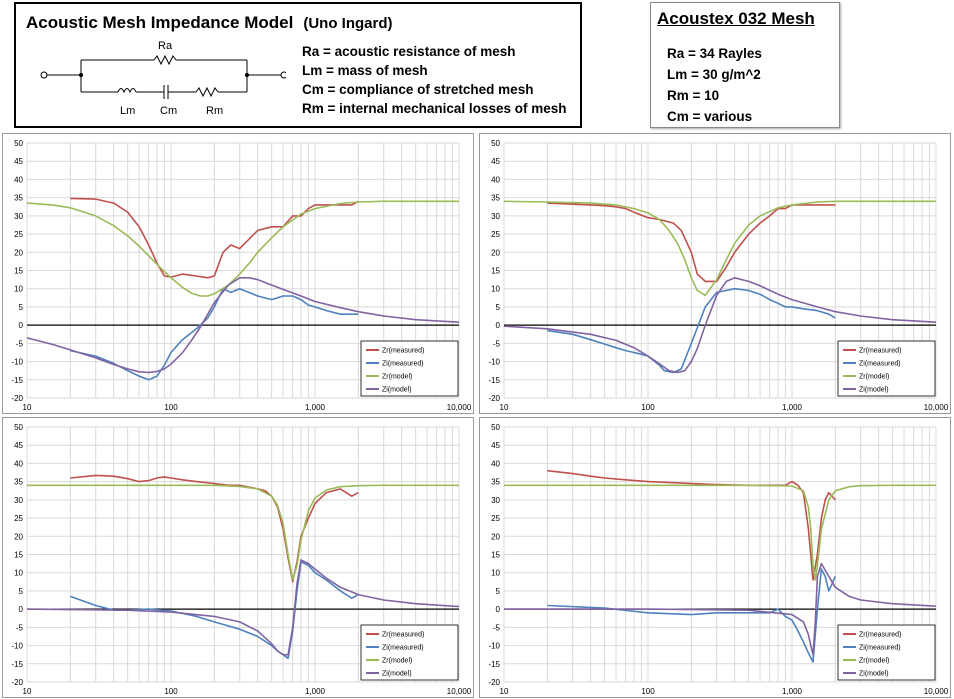  I want to click on x-tick-label: 10,000, so click(936, 407).